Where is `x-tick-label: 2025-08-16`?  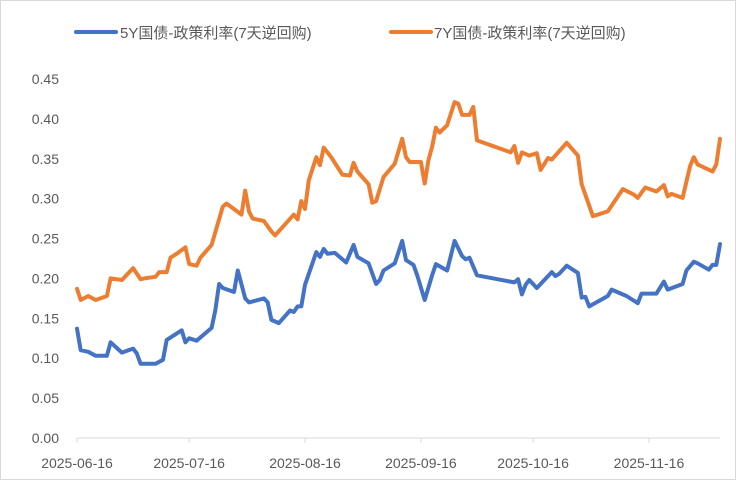 x-tick-label: 2025-08-16 is located at coordinates (305, 463).